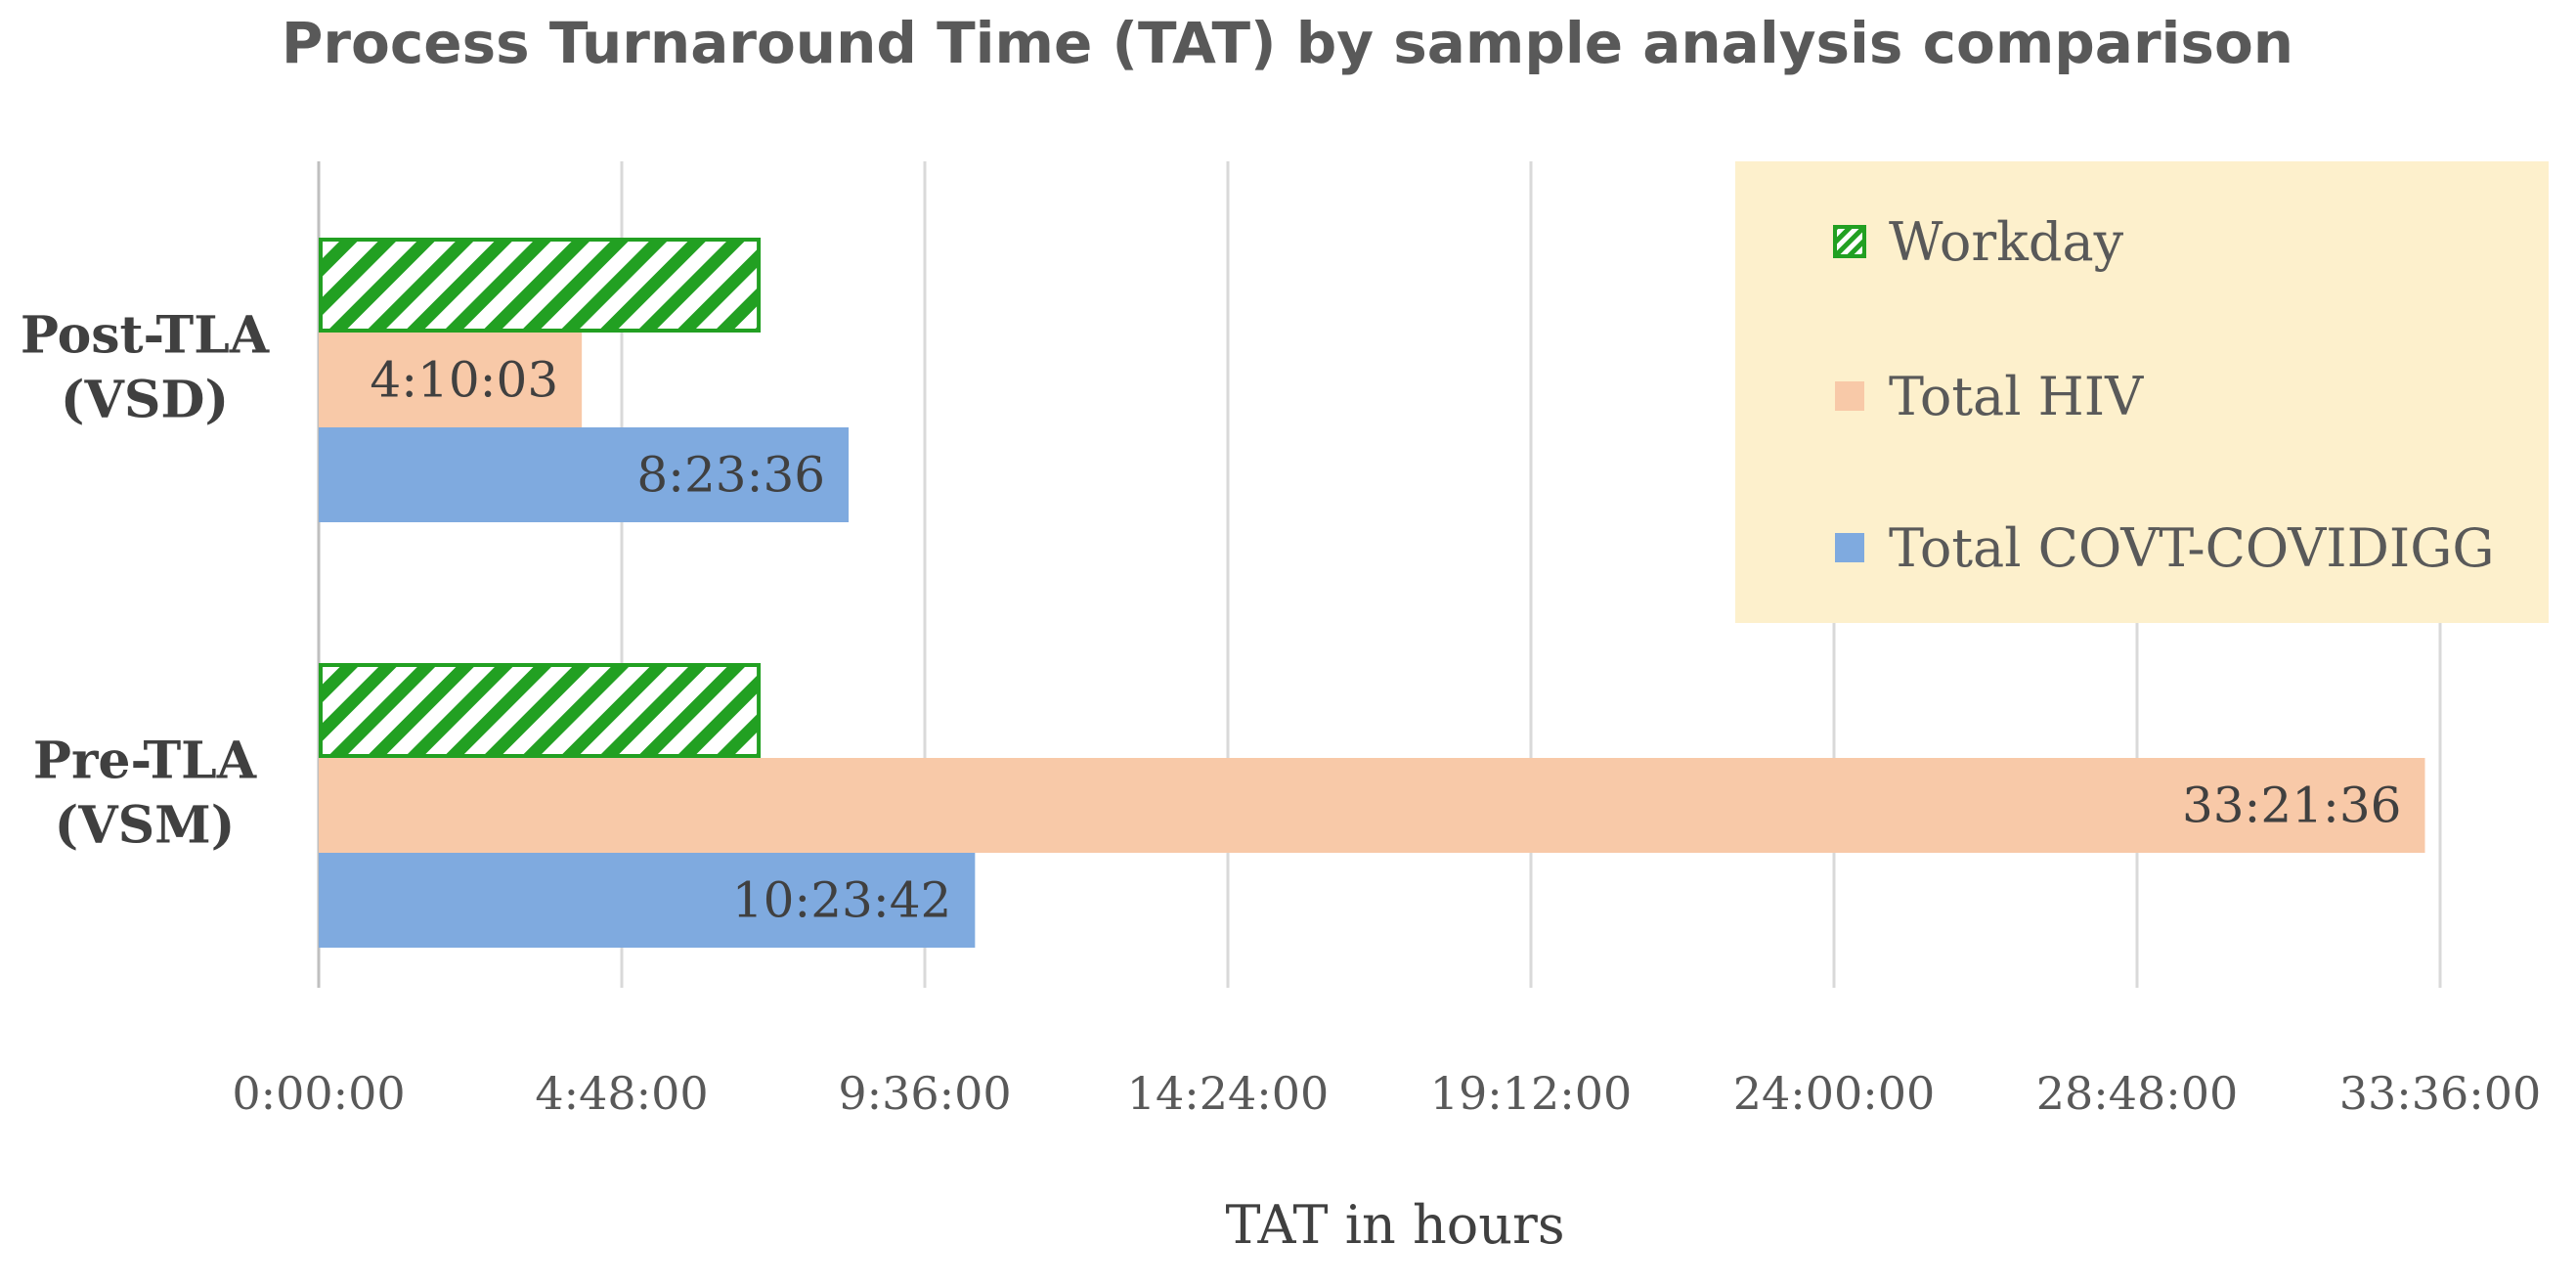 The height and width of the screenshot is (1288, 2576). I want to click on x-tick-label: 24:00:00, so click(1834, 1093).